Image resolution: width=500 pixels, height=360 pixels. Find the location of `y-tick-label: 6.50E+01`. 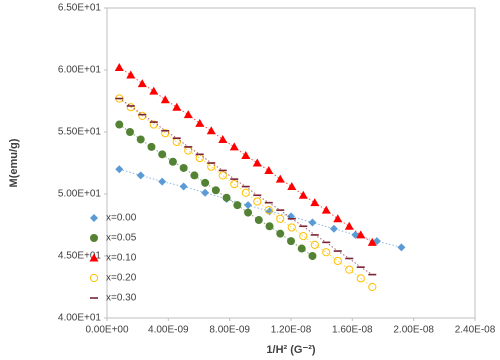

y-tick-label: 6.50E+01 is located at coordinates (80, 8).